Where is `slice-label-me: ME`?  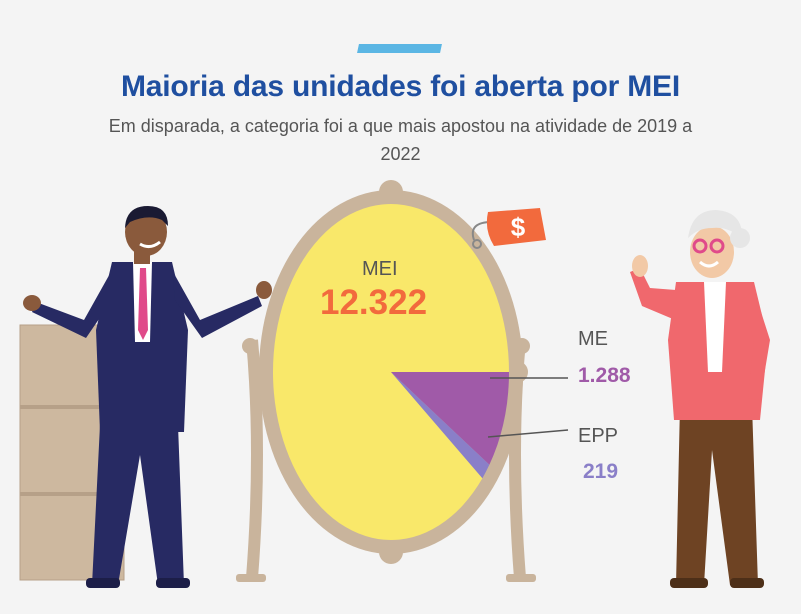
slice-label-me: ME is located at coordinates (593, 339).